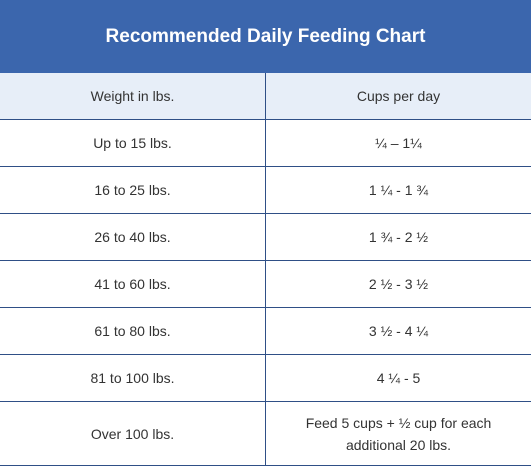  I want to click on table-row: 26 to 40 lbs. 1 ¾ - 2 ½, so click(265, 237).